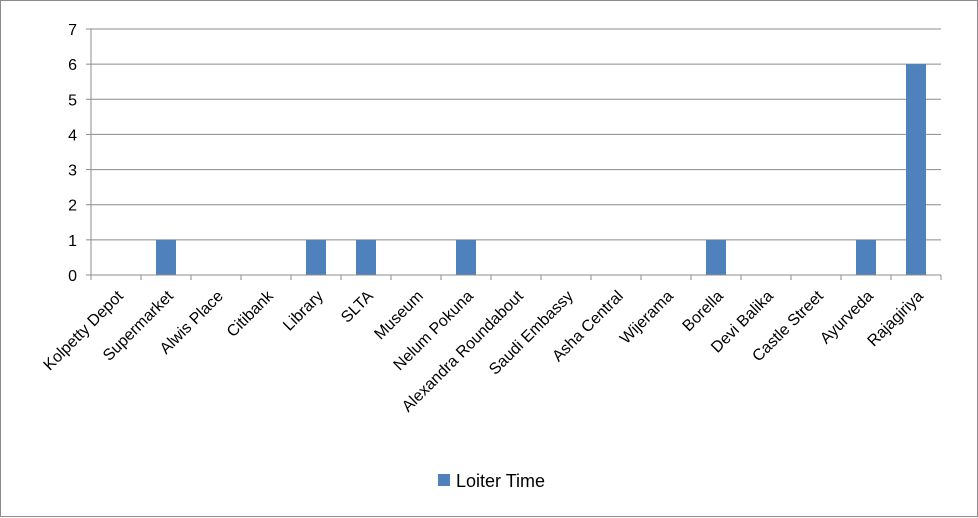 This screenshot has width=978, height=518. I want to click on y-tick-label: 4, so click(72, 135).